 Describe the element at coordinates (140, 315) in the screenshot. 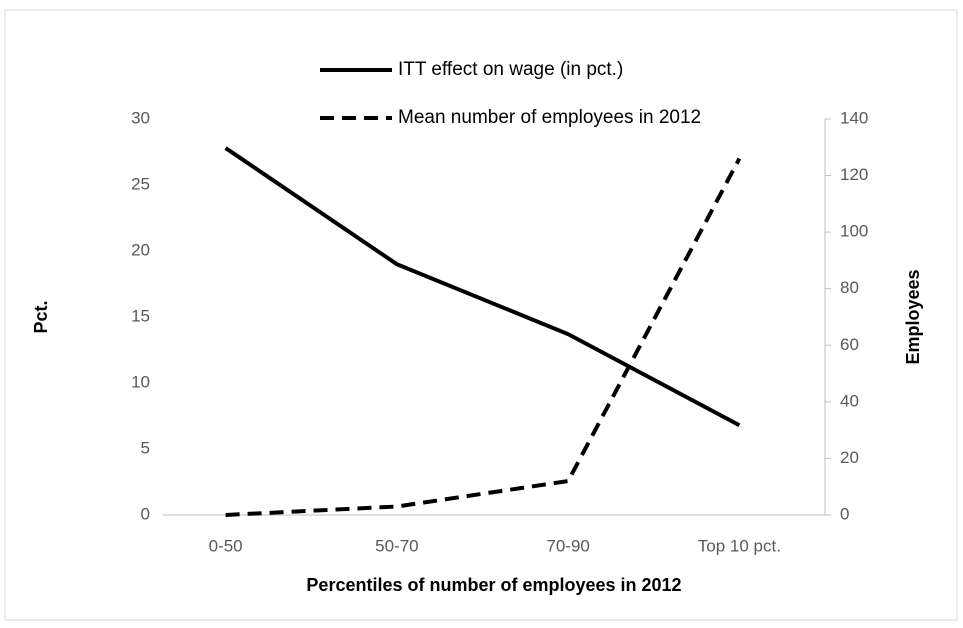

I see `y-tick-label: 15` at that location.